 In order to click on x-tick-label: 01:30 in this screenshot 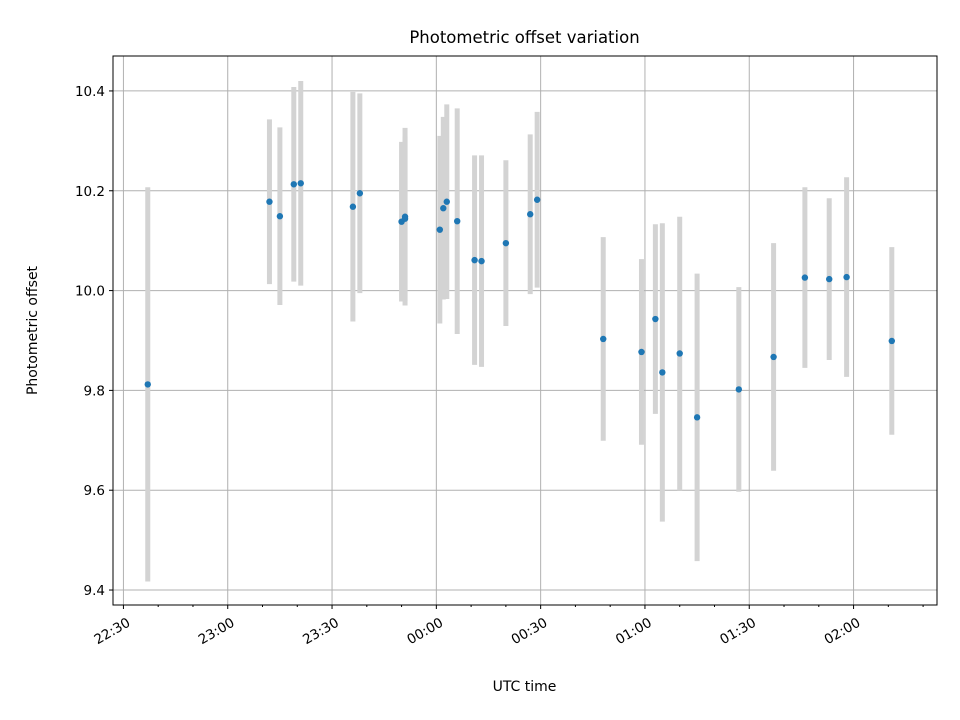, I will do `click(738, 631)`.